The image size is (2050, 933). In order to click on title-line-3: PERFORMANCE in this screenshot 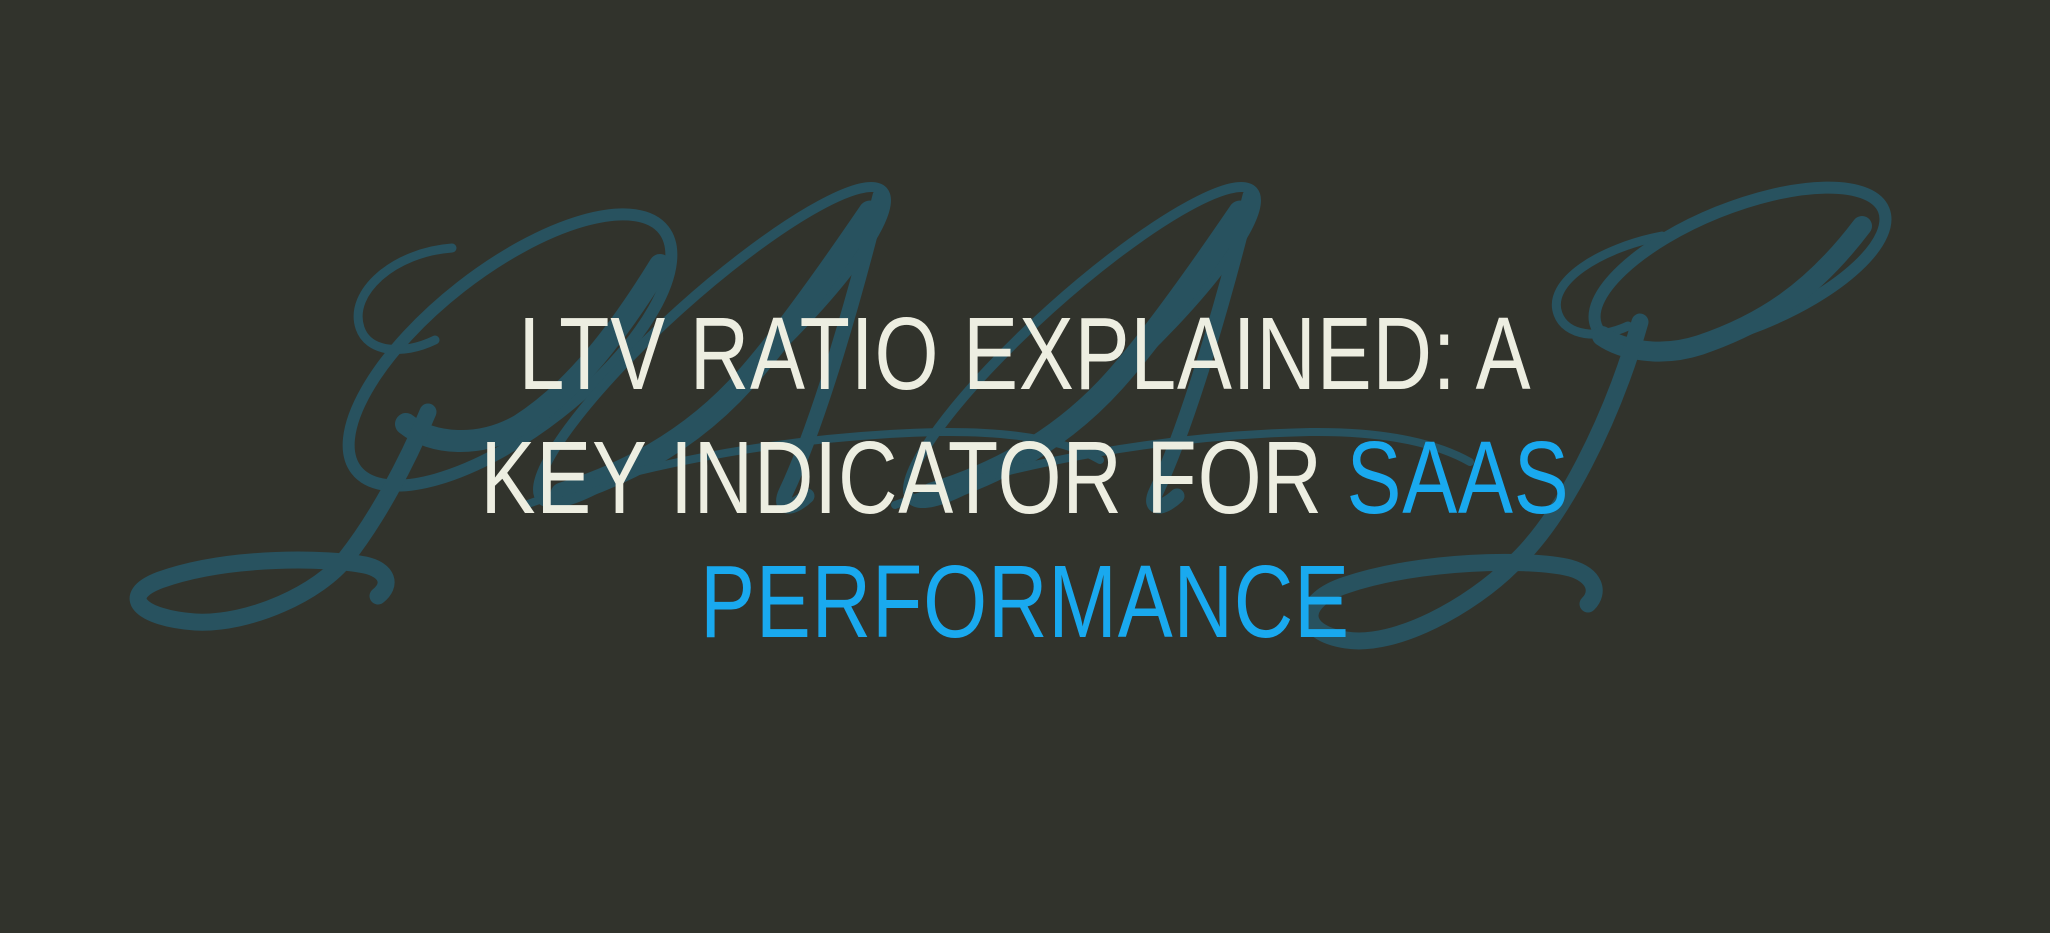, I will do `click(1025, 601)`.